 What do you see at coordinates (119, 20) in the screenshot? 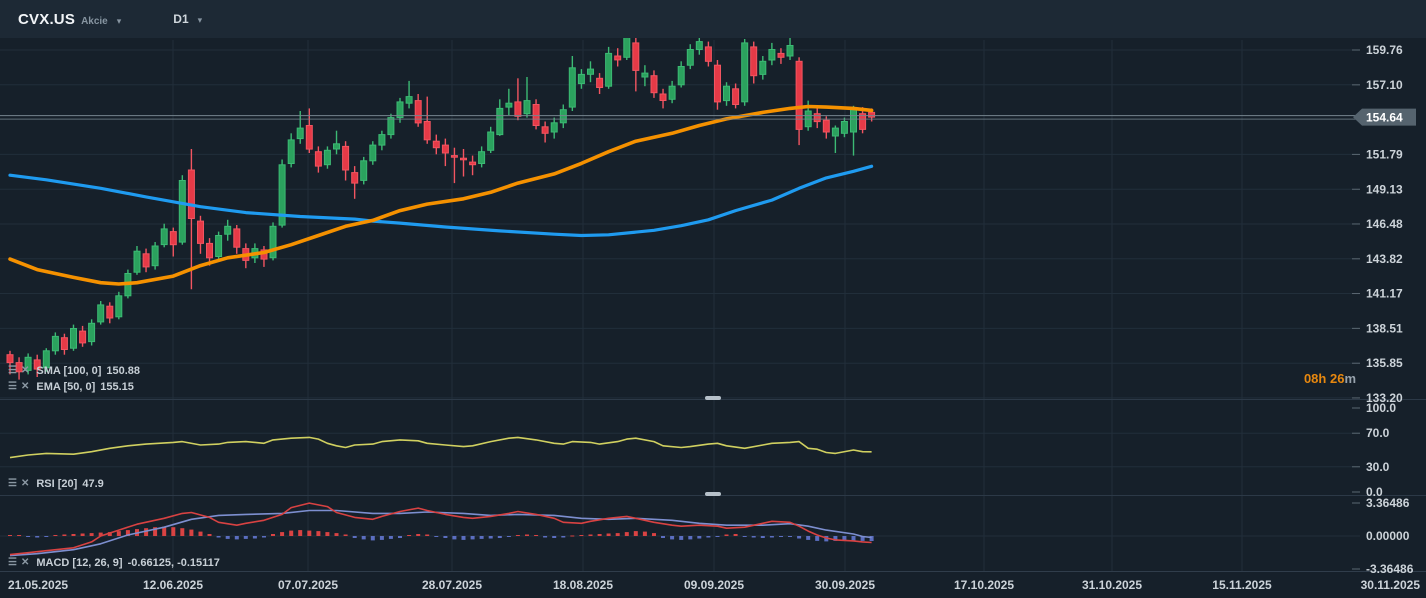
I see `chevron-down-icon: ▾` at bounding box center [119, 20].